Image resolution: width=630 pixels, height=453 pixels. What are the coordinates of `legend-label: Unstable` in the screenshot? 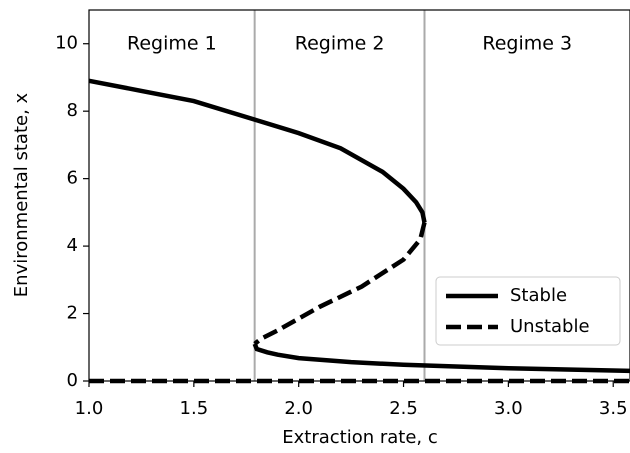 It's located at (550, 326).